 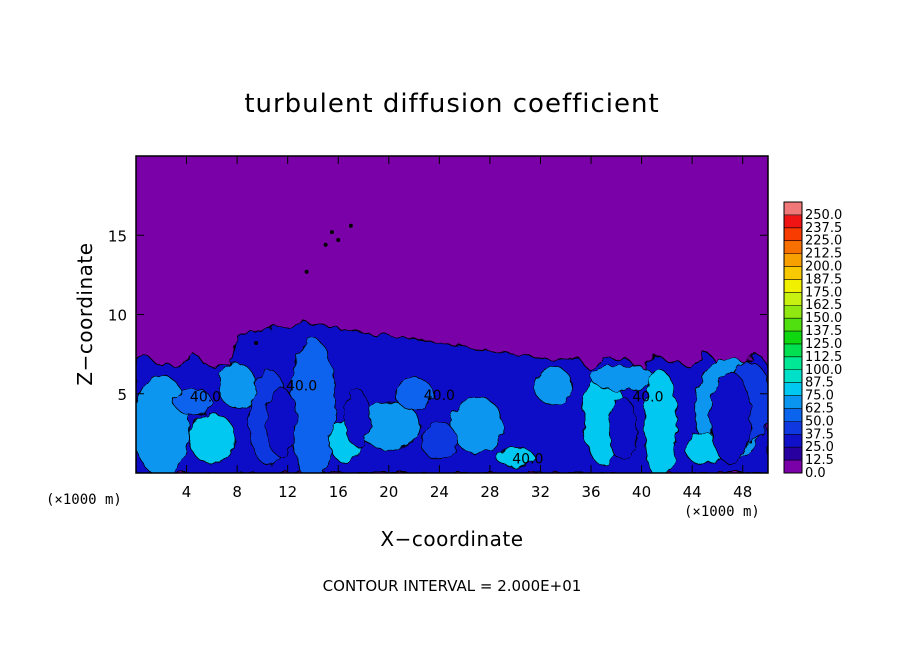 I want to click on colorbar-label: 25.0, so click(x=819, y=447).